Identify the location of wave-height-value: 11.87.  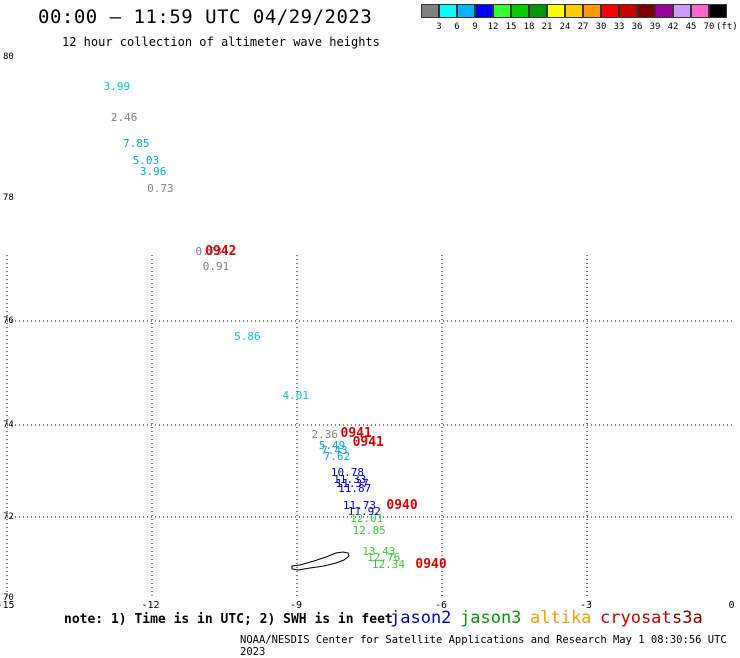
(355, 488).